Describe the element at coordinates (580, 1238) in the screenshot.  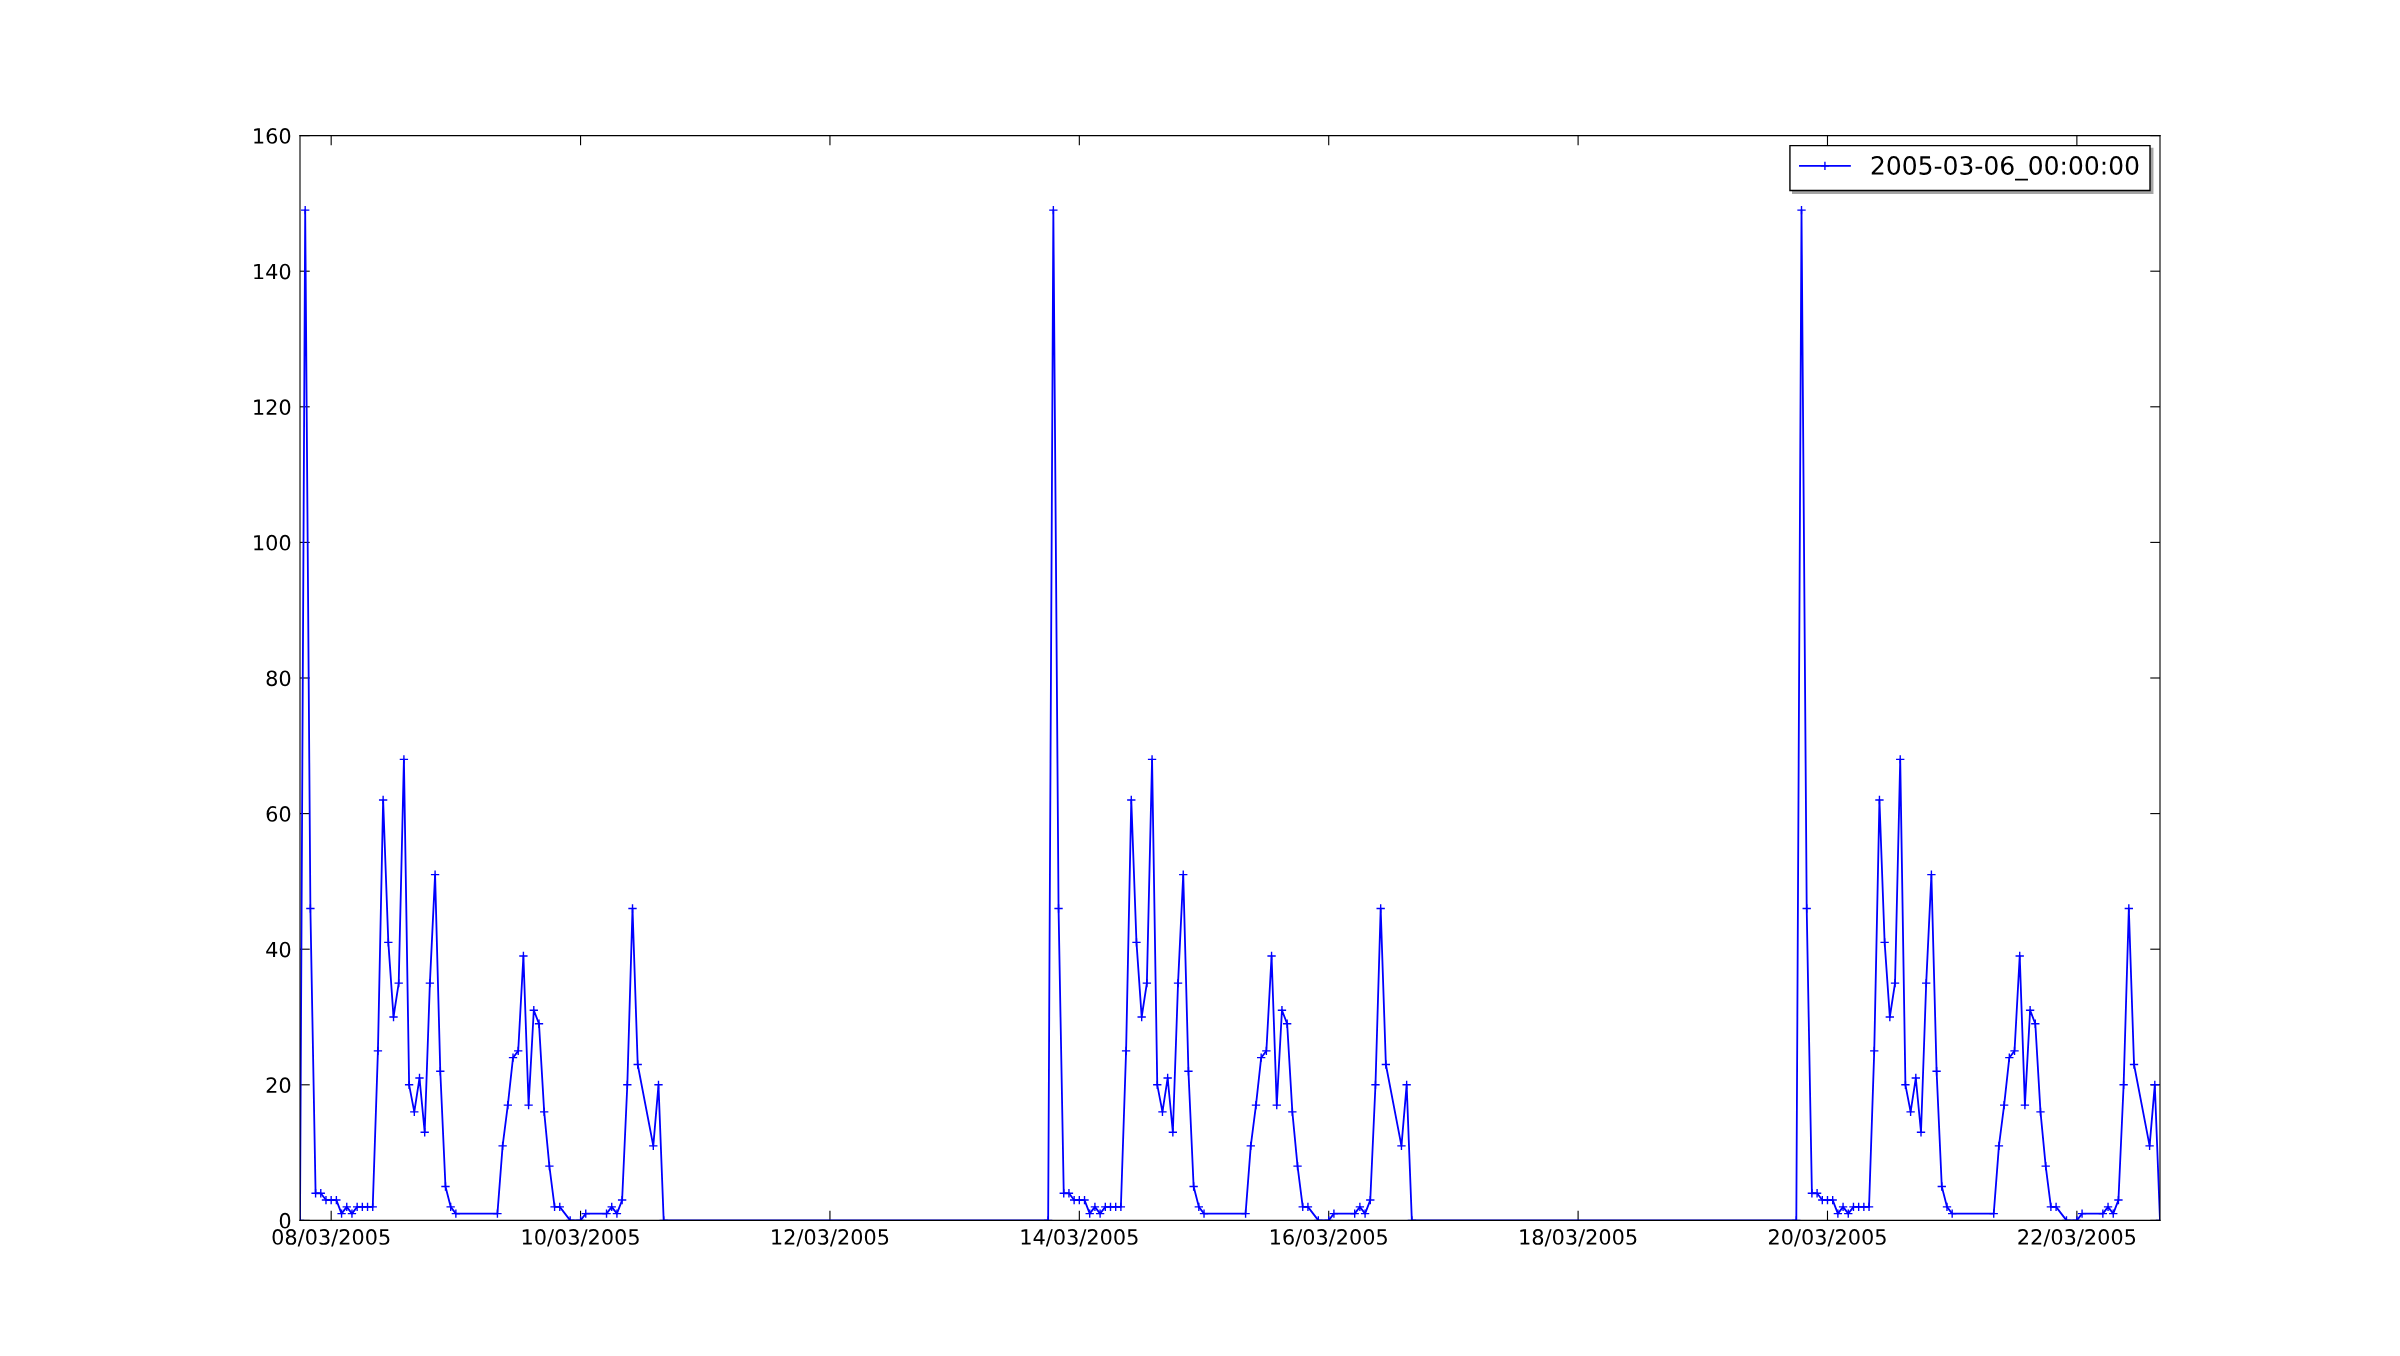
I see `x-tick-label: 10/03/2005` at that location.